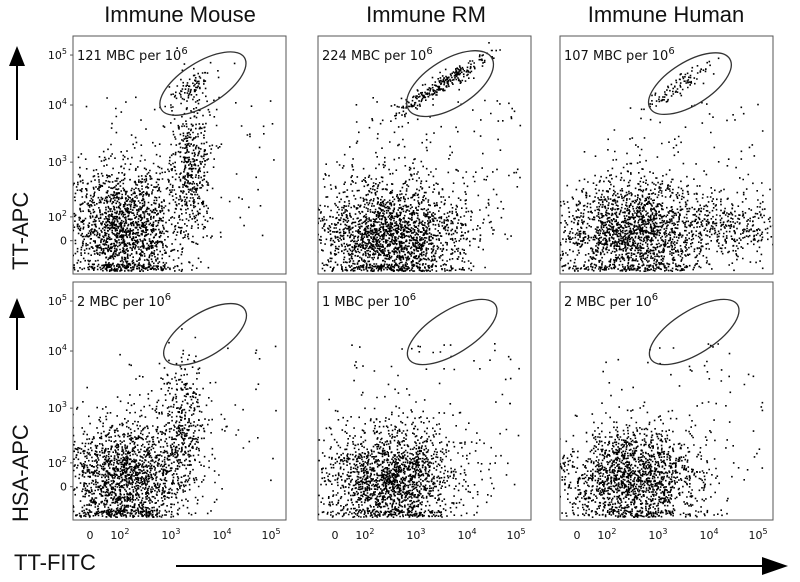  What do you see at coordinates (369, 301) in the screenshot?
I see `gate-annotation: 1 MBC per 106` at bounding box center [369, 301].